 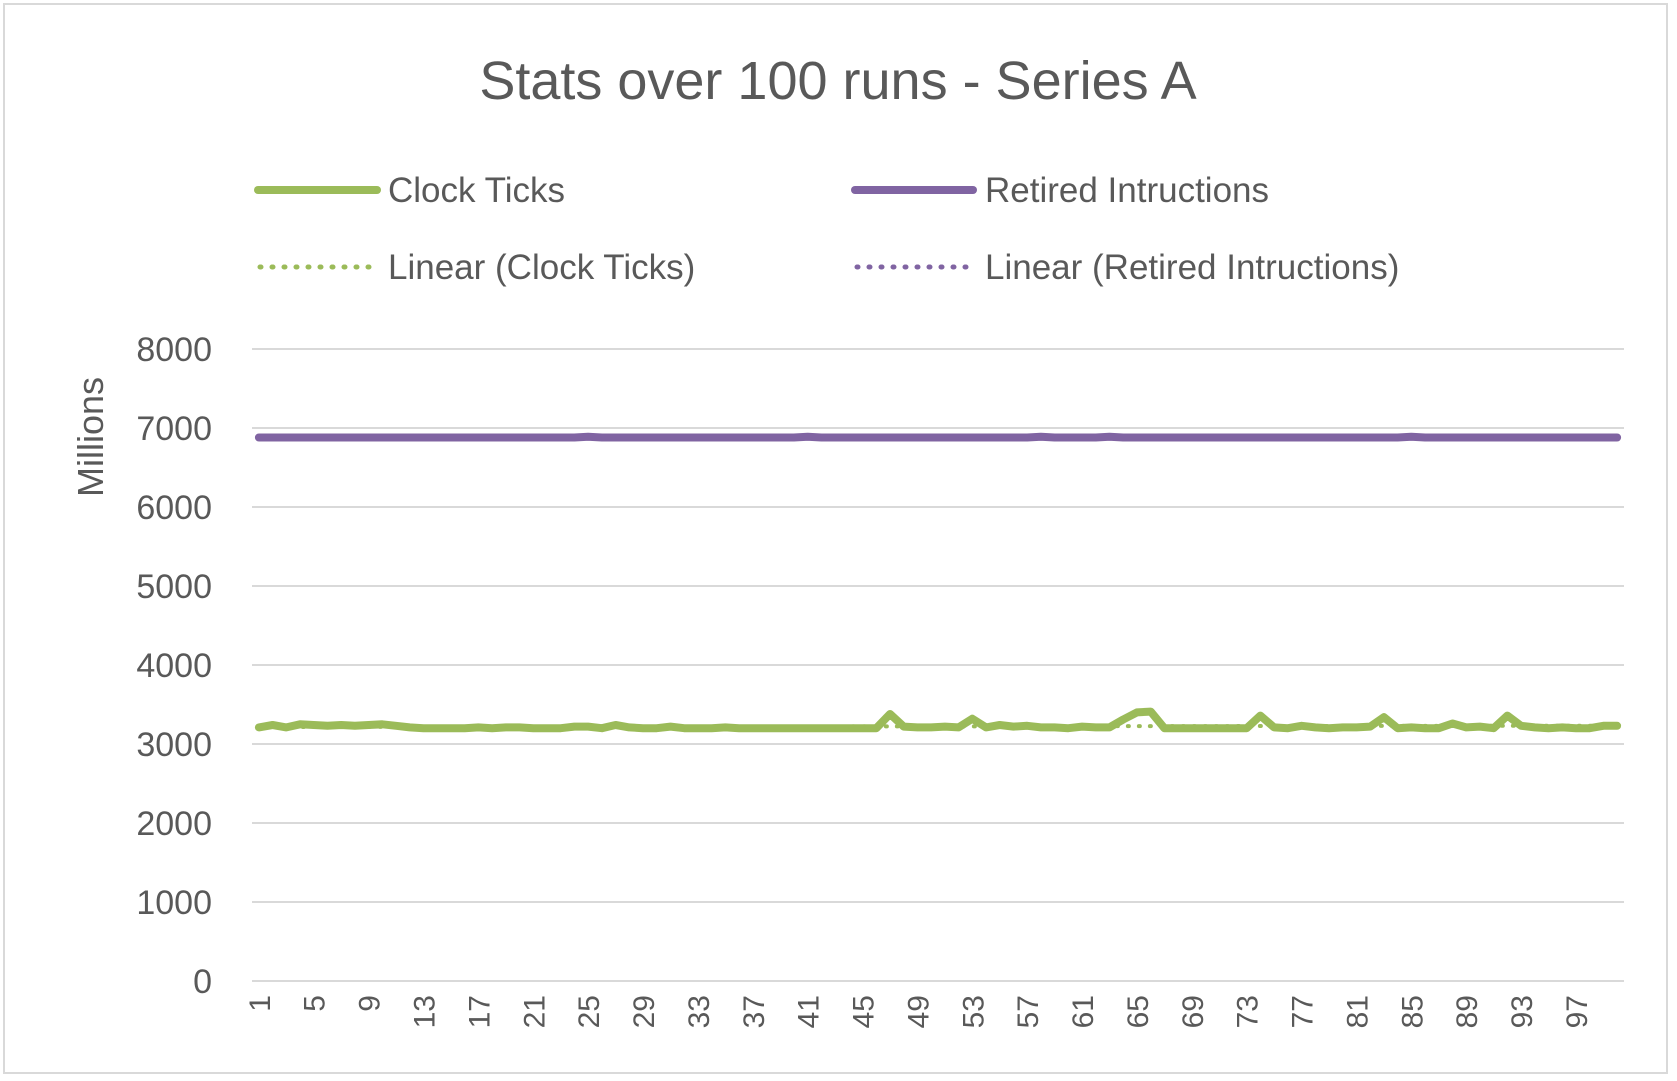 I want to click on y-tick-label: 3000, so click(x=174, y=745).